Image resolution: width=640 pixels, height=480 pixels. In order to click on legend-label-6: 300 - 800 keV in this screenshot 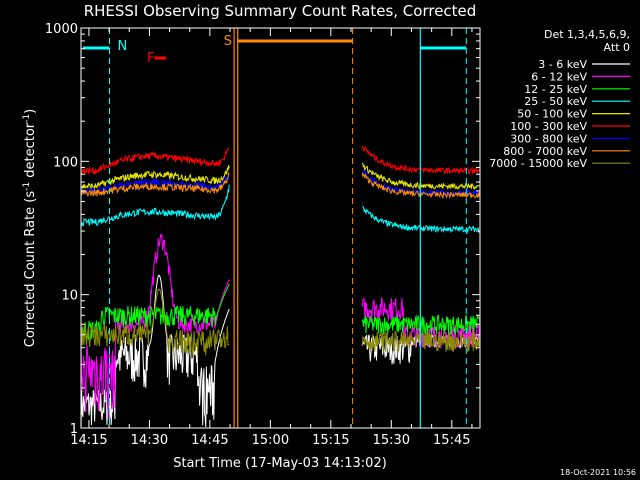, I will do `click(548, 138)`.